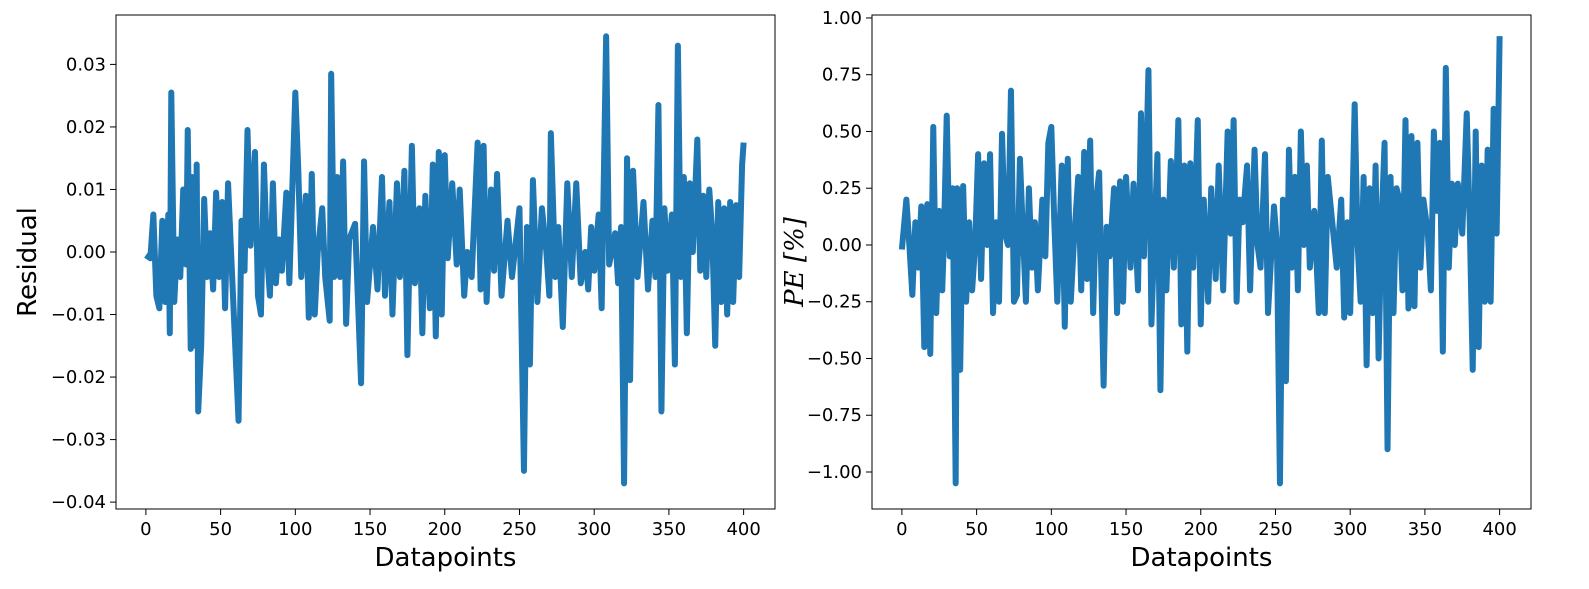 This screenshot has height=589, width=1589. I want to click on y-tick-label: −1.00, so click(834, 472).